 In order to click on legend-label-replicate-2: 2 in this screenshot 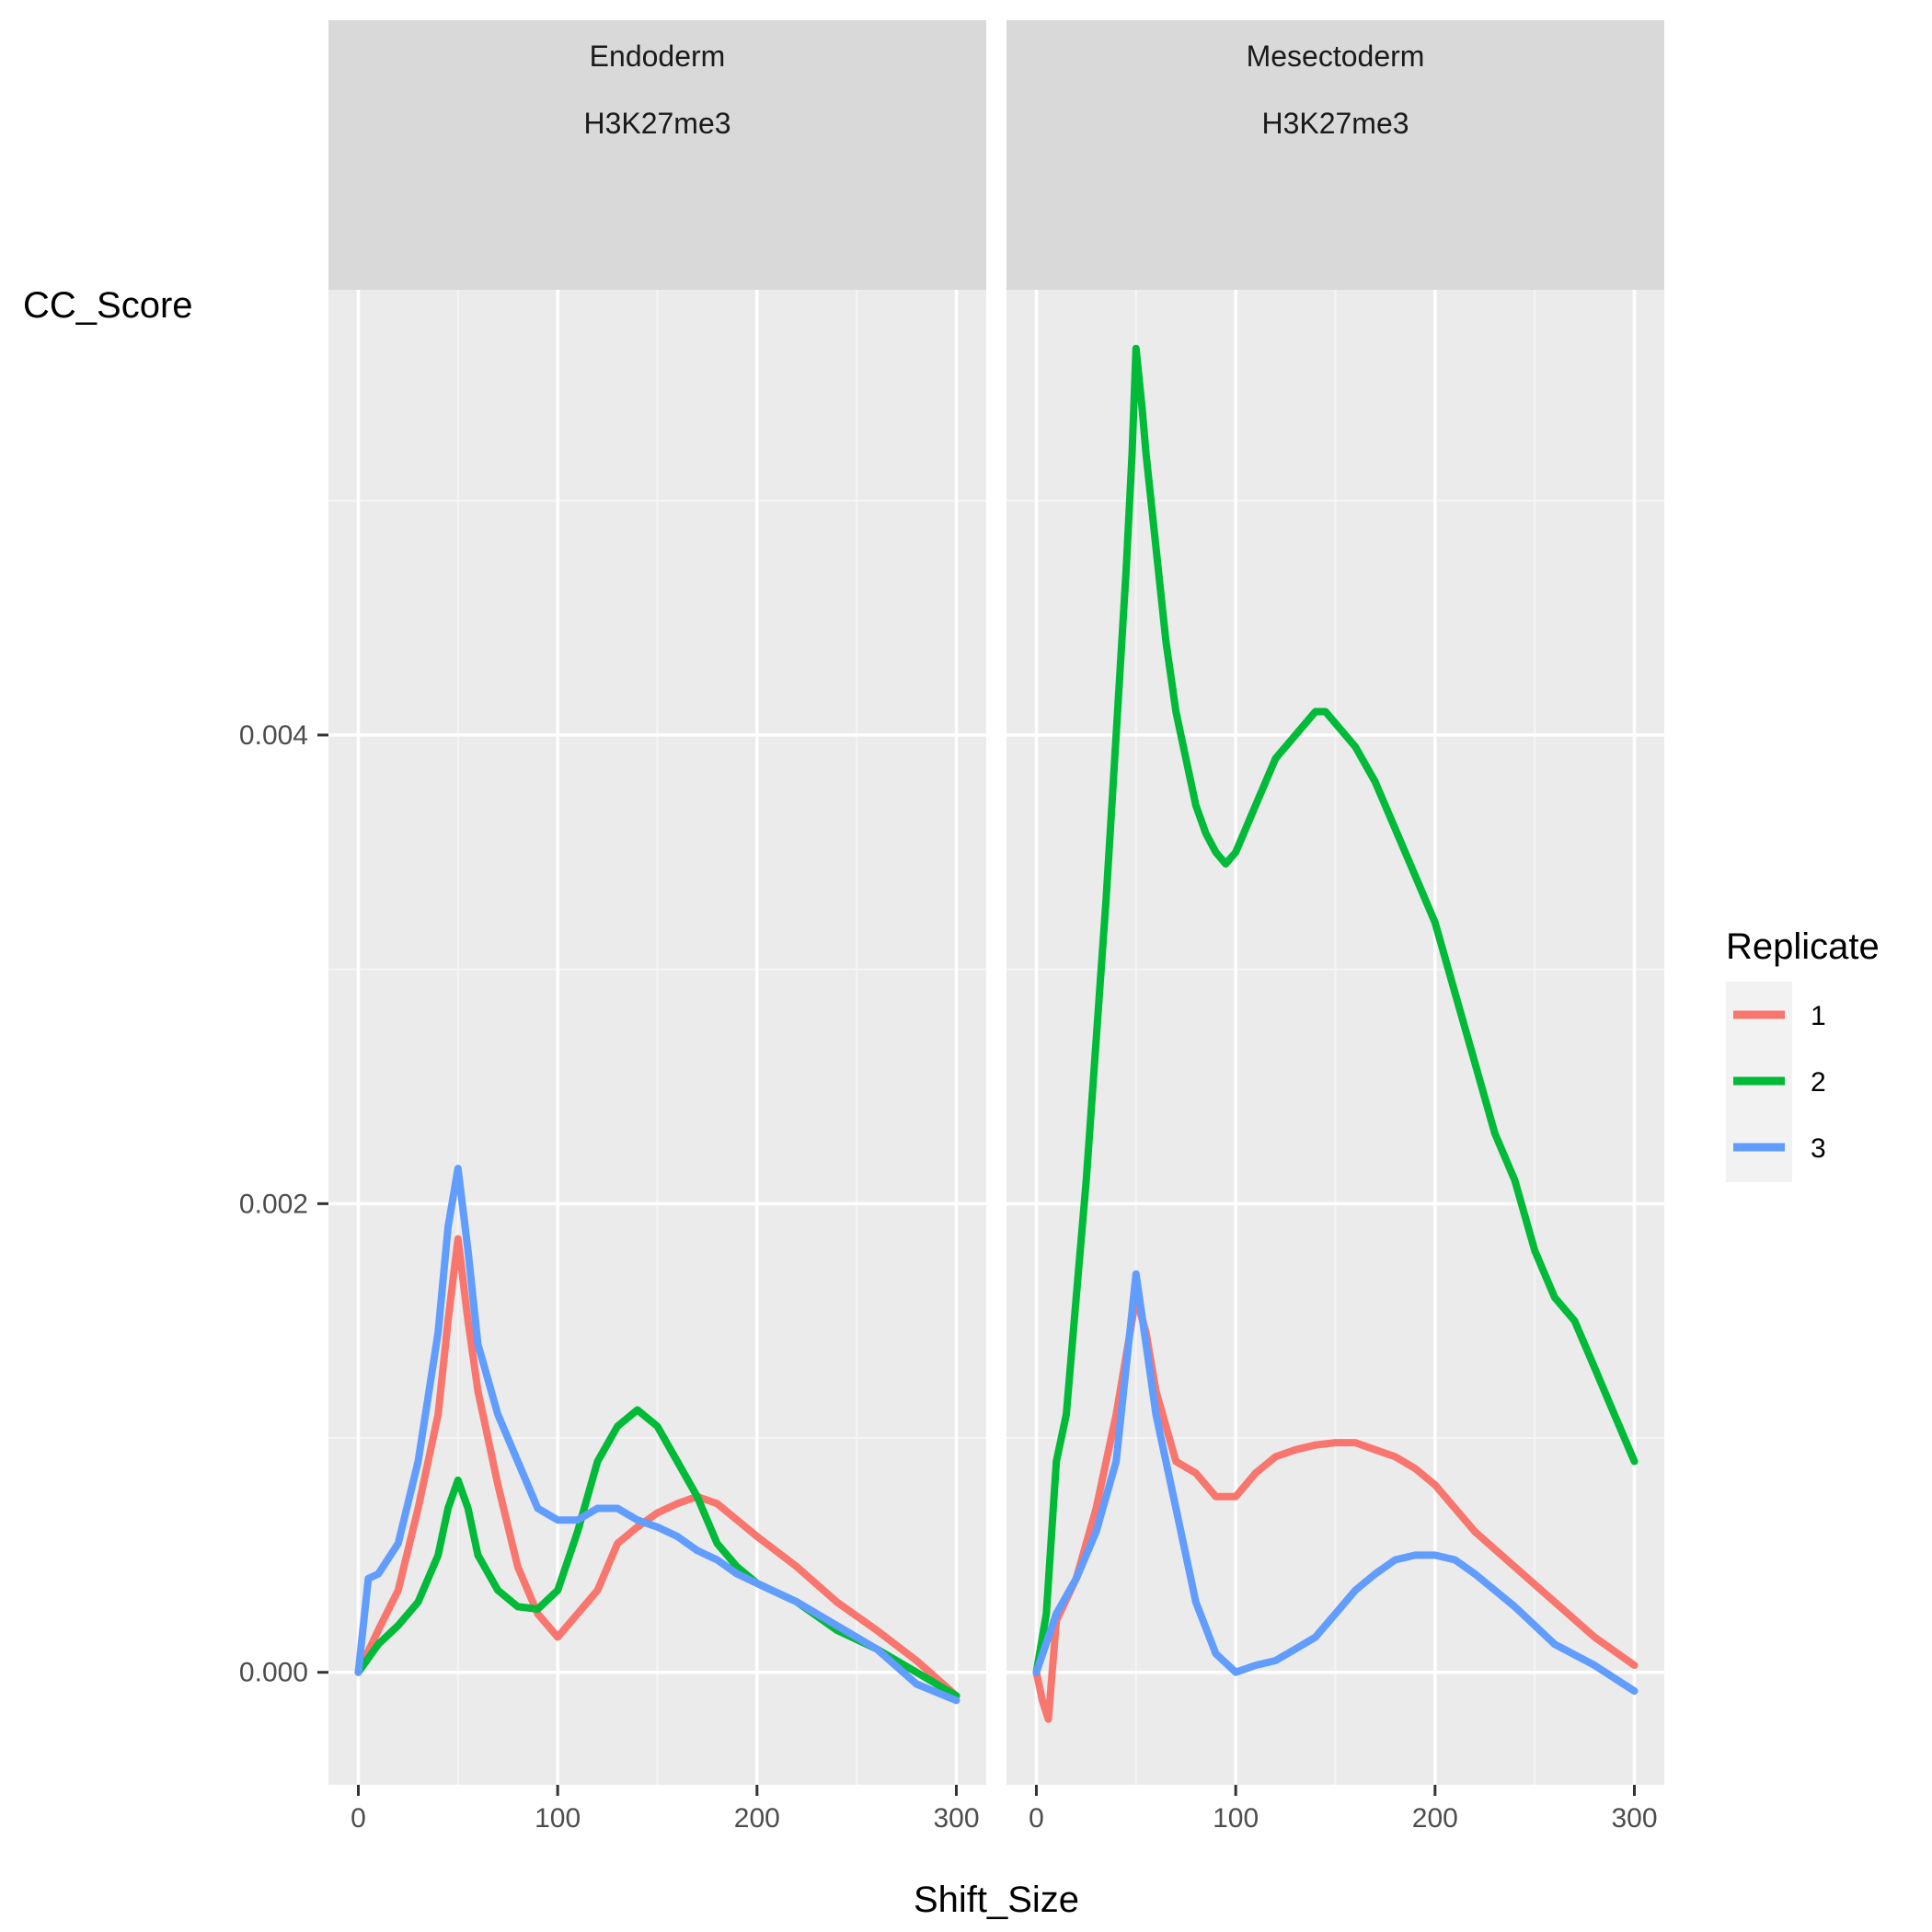, I will do `click(1818, 1082)`.